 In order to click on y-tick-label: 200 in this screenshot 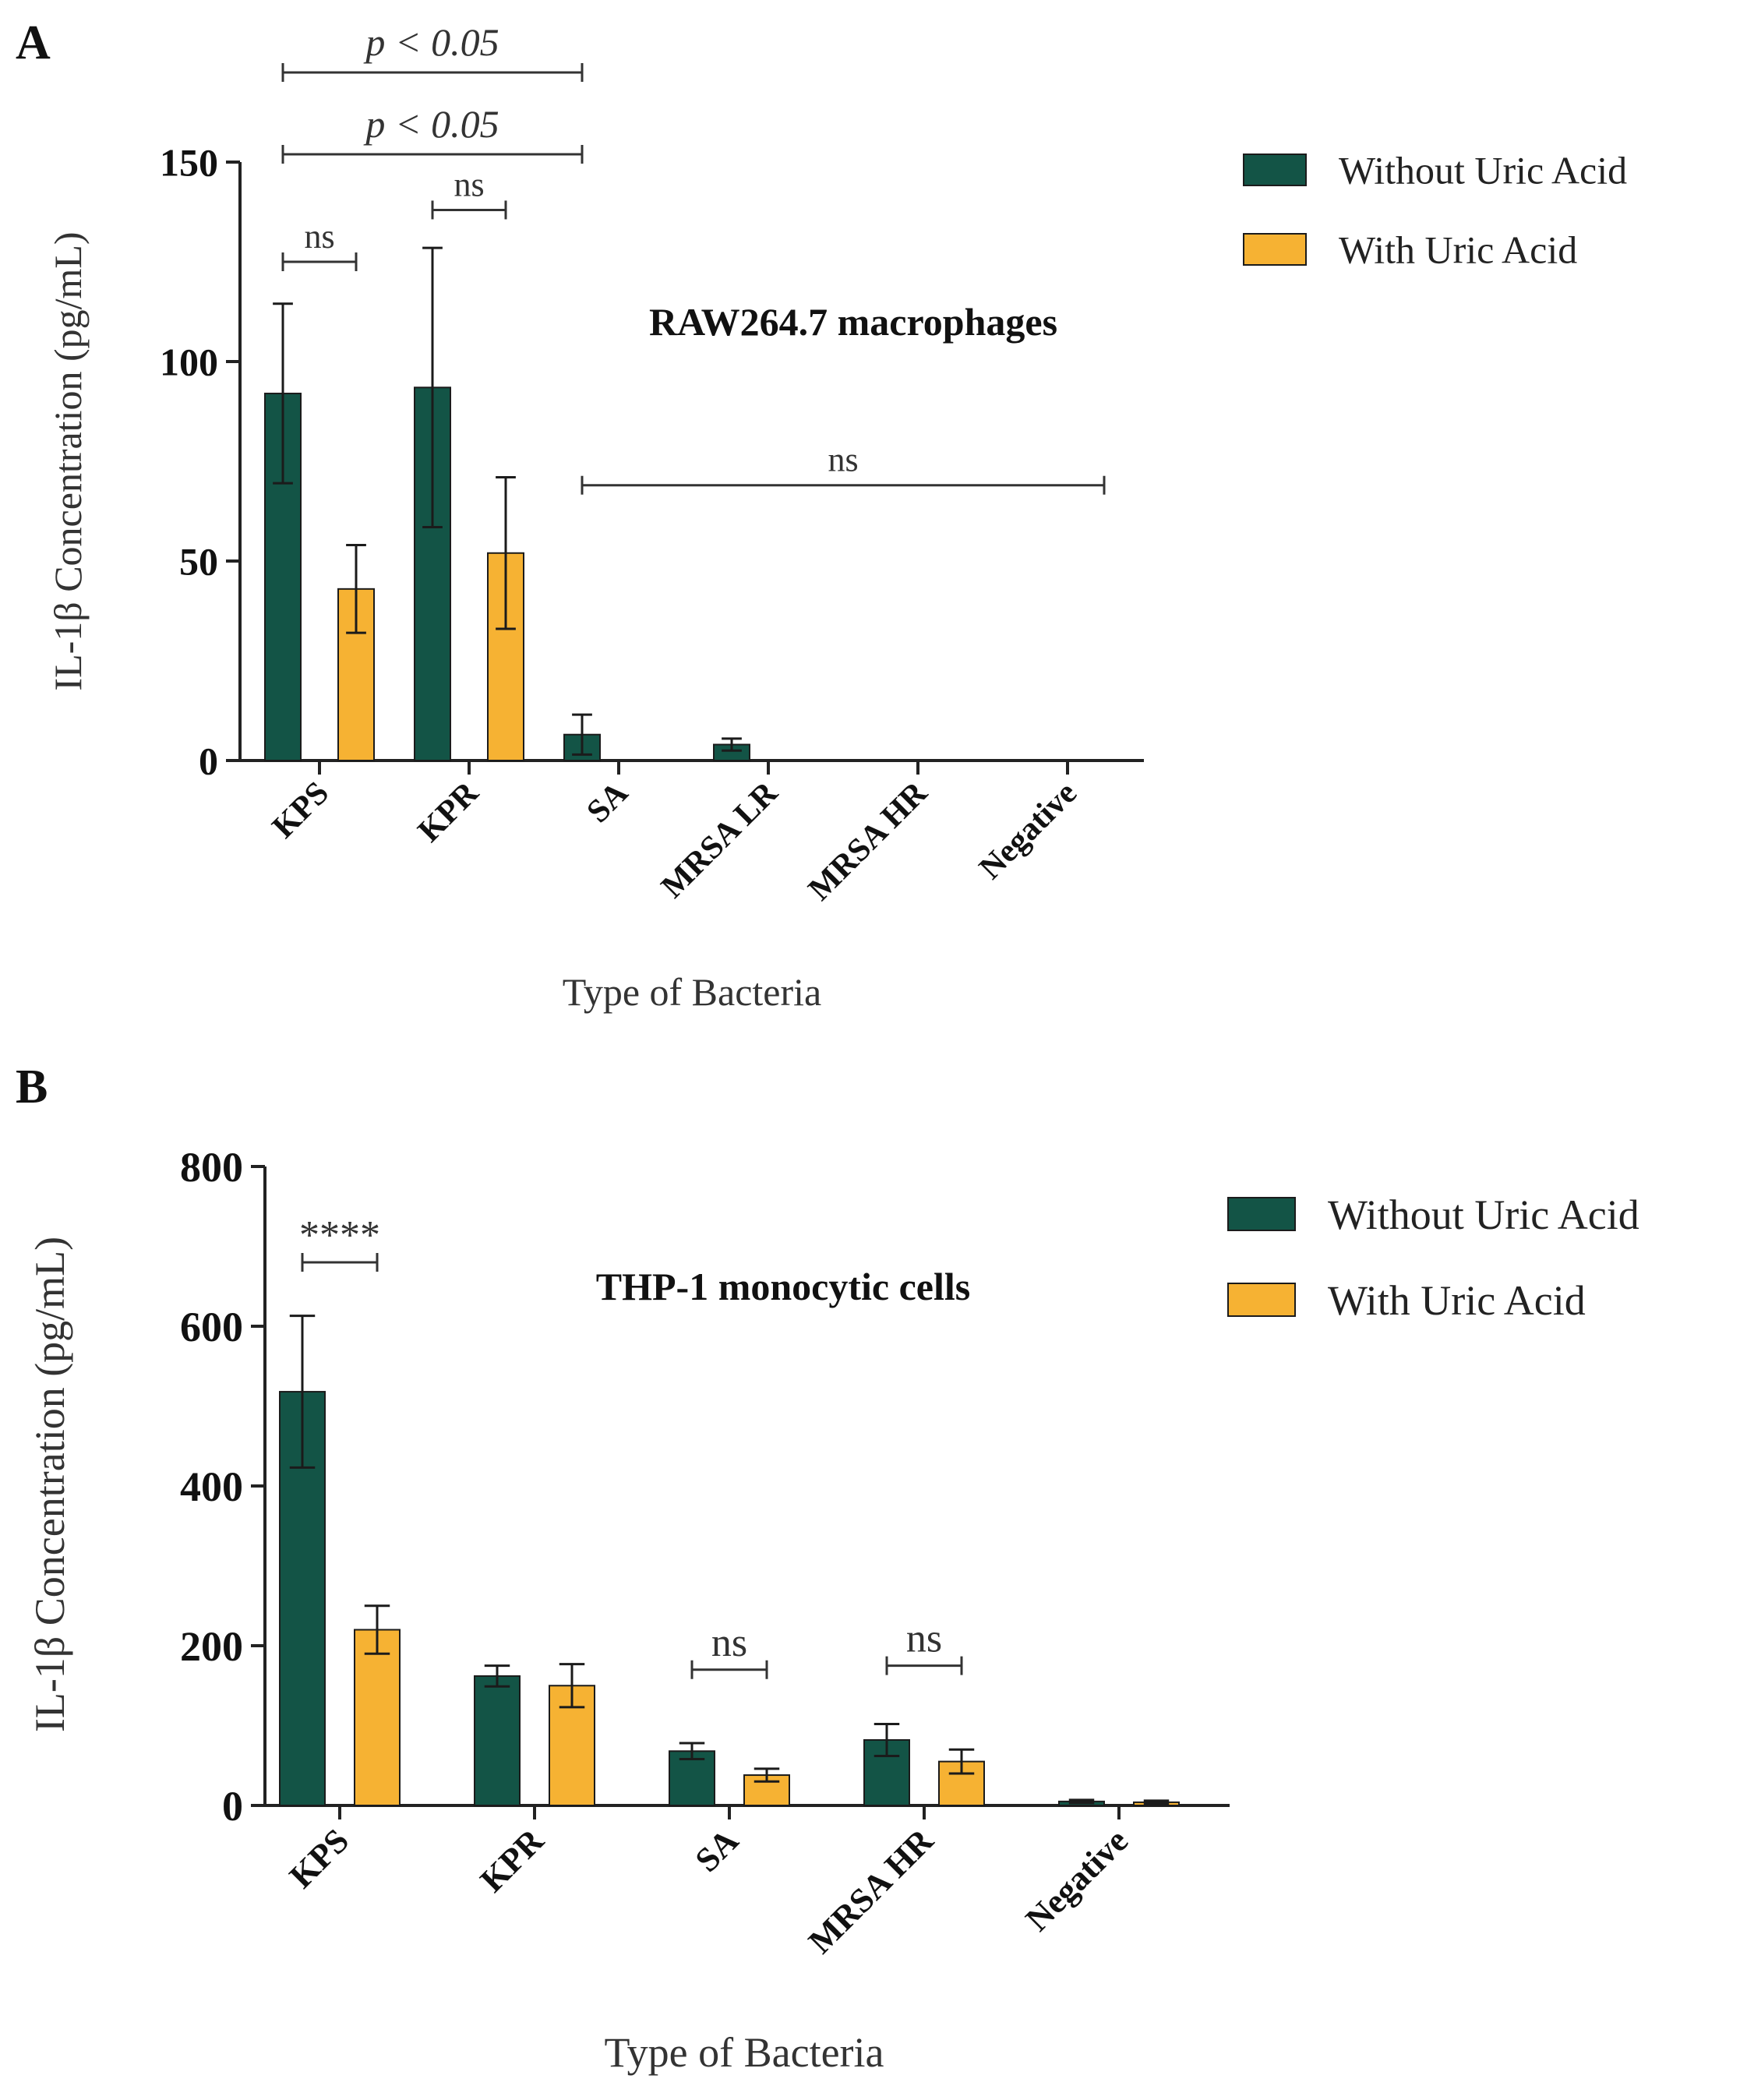, I will do `click(212, 1647)`.